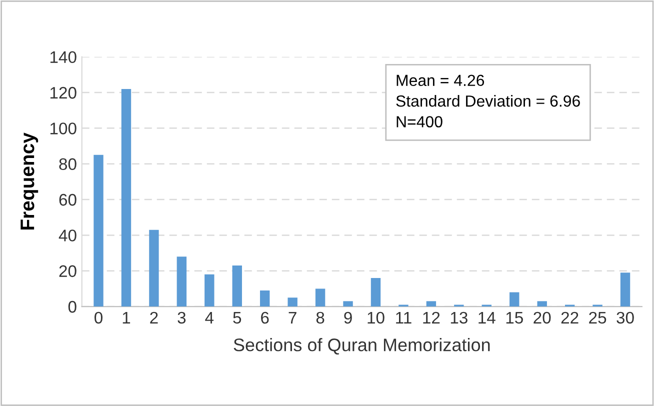 Image resolution: width=655 pixels, height=406 pixels. Describe the element at coordinates (292, 318) in the screenshot. I see `x-tick-label: 7` at that location.